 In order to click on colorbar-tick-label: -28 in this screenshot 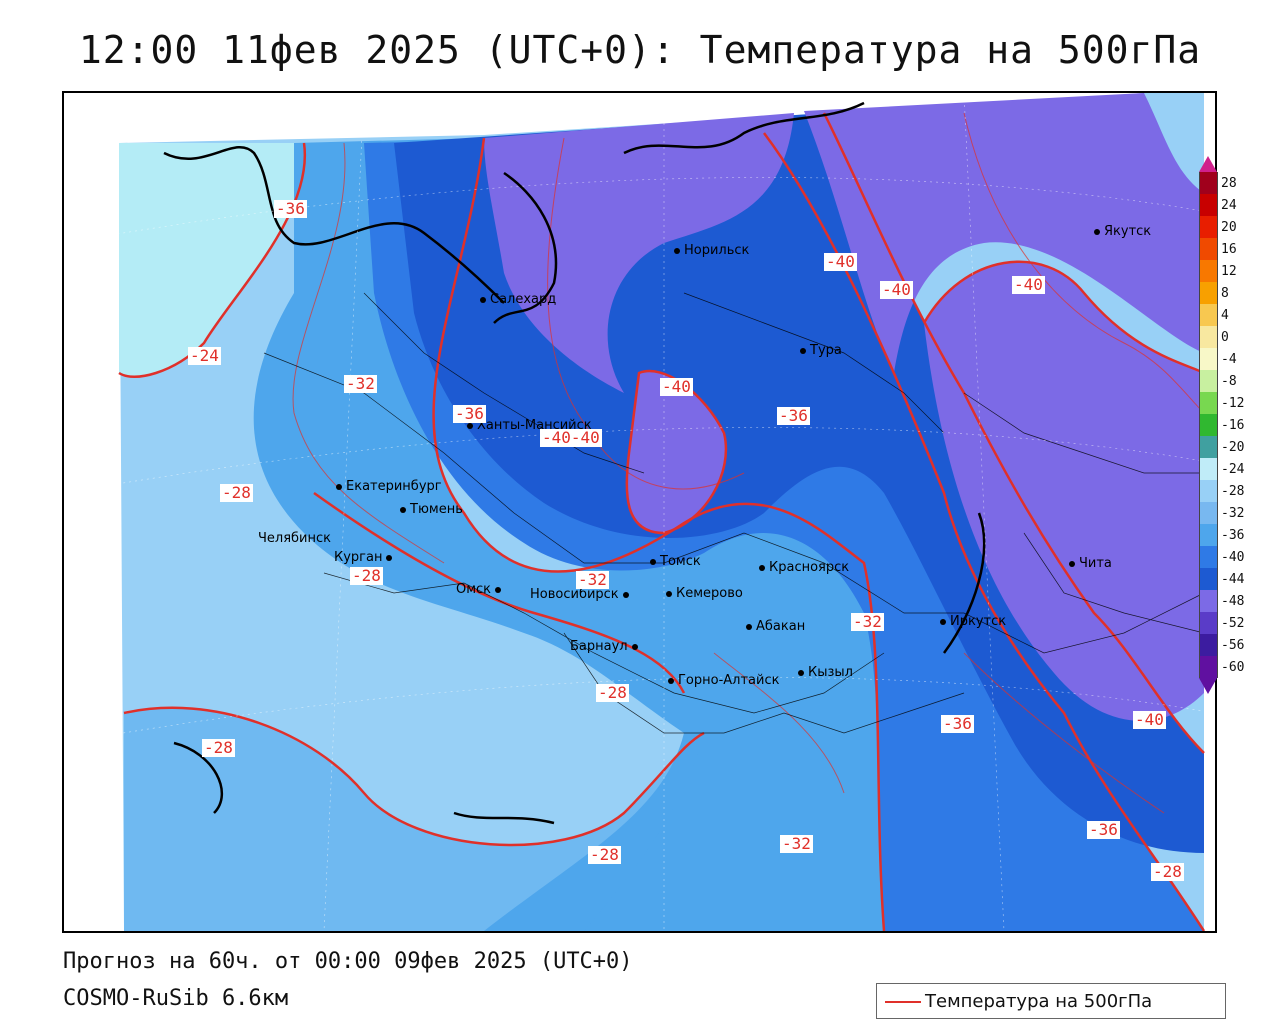, I will do `click(1233, 491)`.